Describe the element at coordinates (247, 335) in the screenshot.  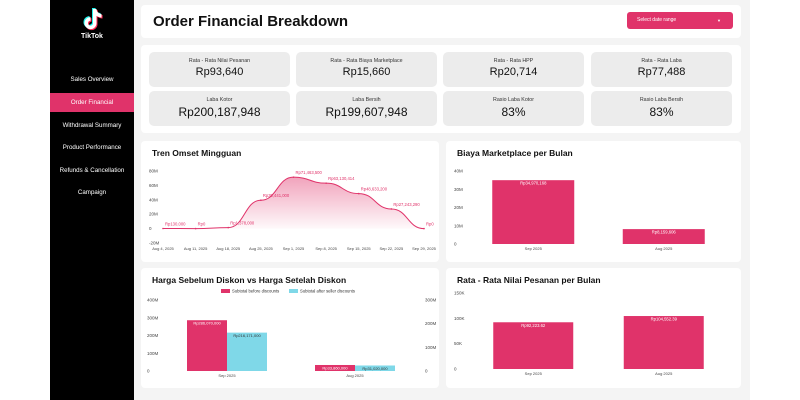
I see `data-label: Rp216,171,000` at that location.